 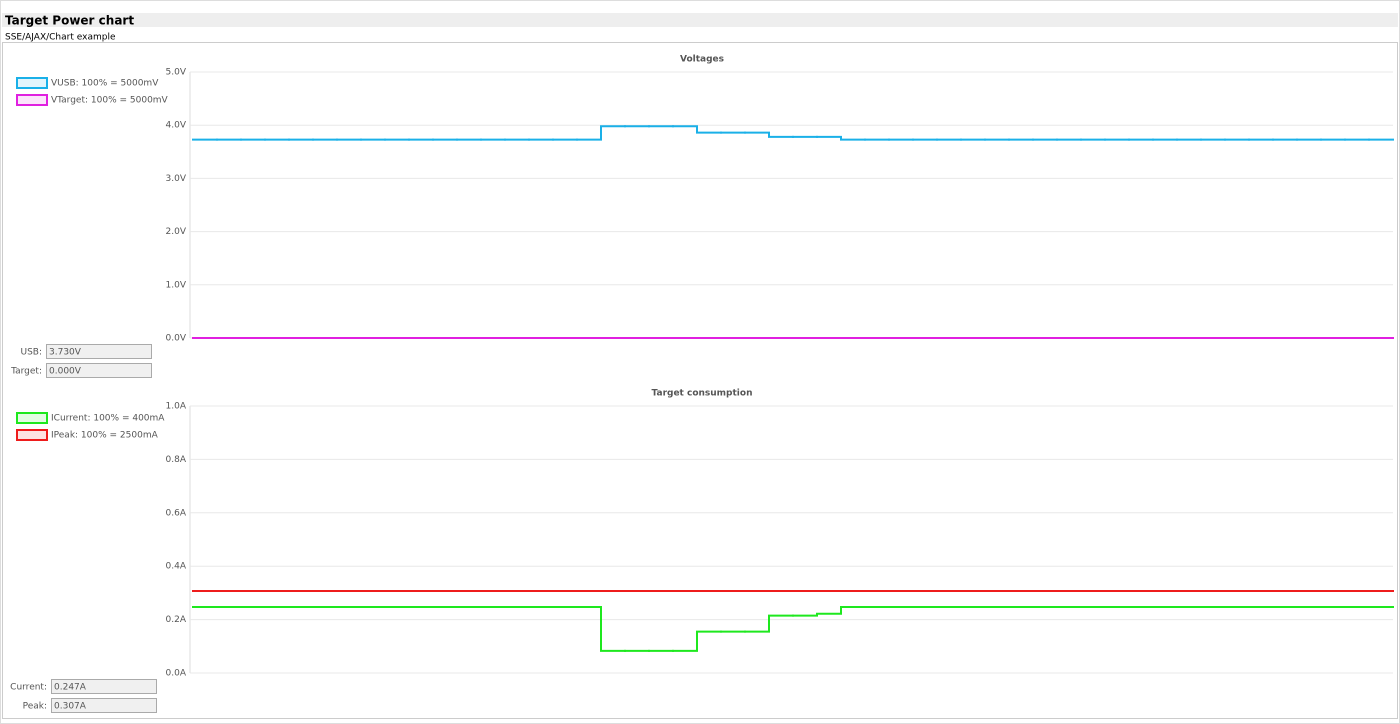 I want to click on readout-value: 0.307A, so click(x=70, y=707).